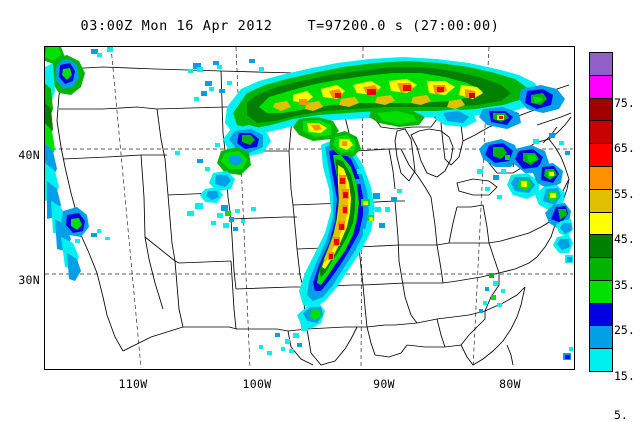 This screenshot has height=422, width=640. I want to click on colorbar-tick-75: 75., so click(624, 103).